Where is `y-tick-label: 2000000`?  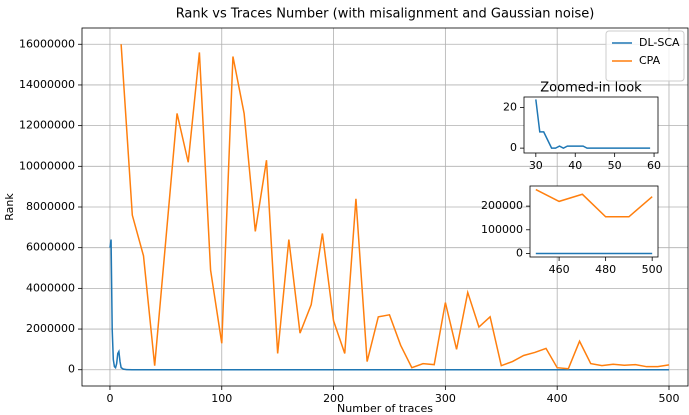
y-tick-label: 2000000 is located at coordinates (50, 328).